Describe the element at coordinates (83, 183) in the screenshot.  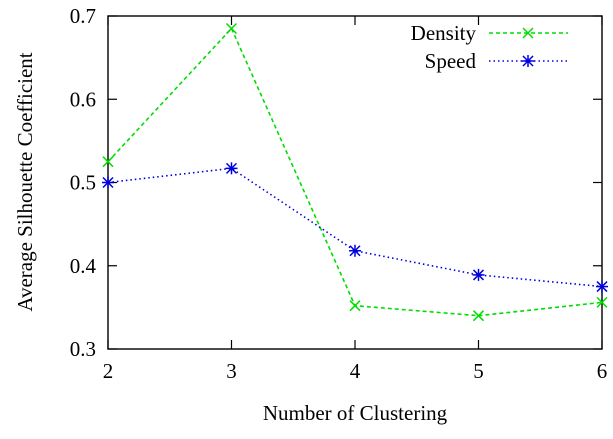
I see `y-tick-label: 0.5` at that location.